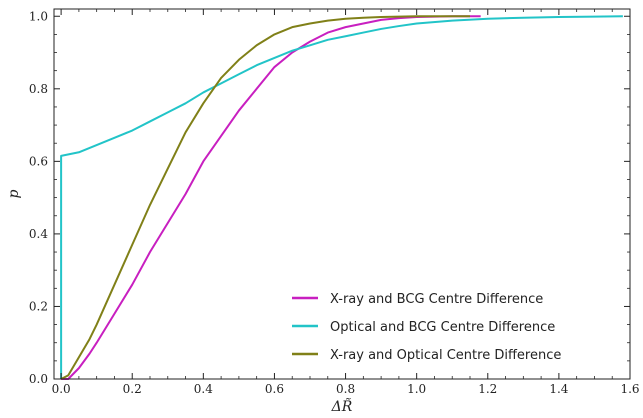  What do you see at coordinates (436, 299) in the screenshot?
I see `legend-label-1: X-ray and BCG Centre Difference` at bounding box center [436, 299].